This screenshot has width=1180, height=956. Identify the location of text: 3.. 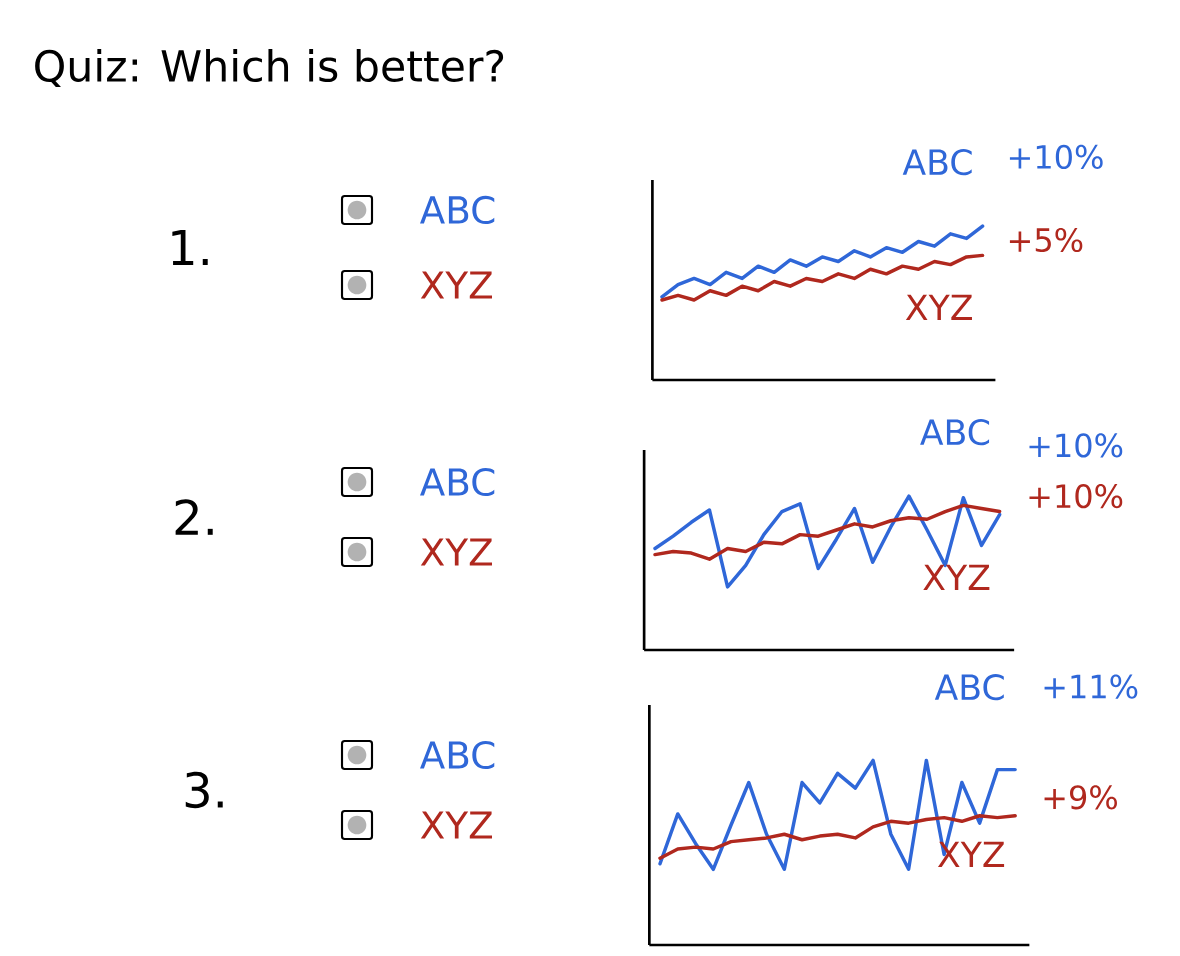
(204, 790).